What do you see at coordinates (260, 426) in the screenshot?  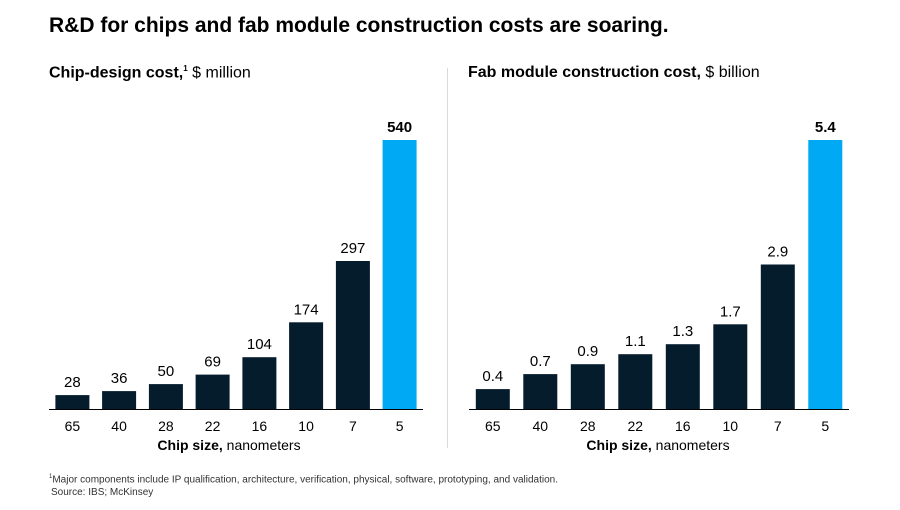 I see `left-tick-label-16: 16` at bounding box center [260, 426].